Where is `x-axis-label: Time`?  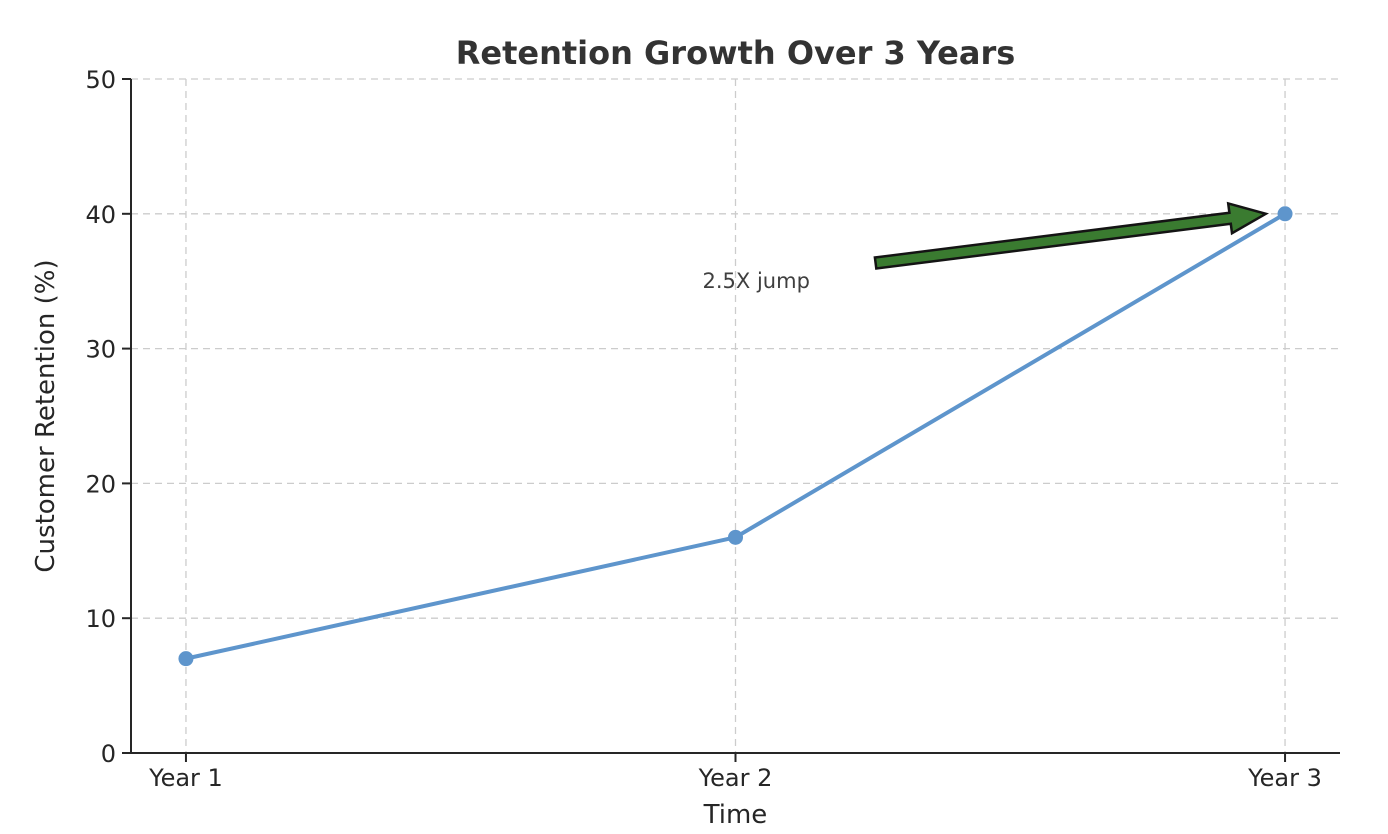 x-axis-label: Time is located at coordinates (735, 815).